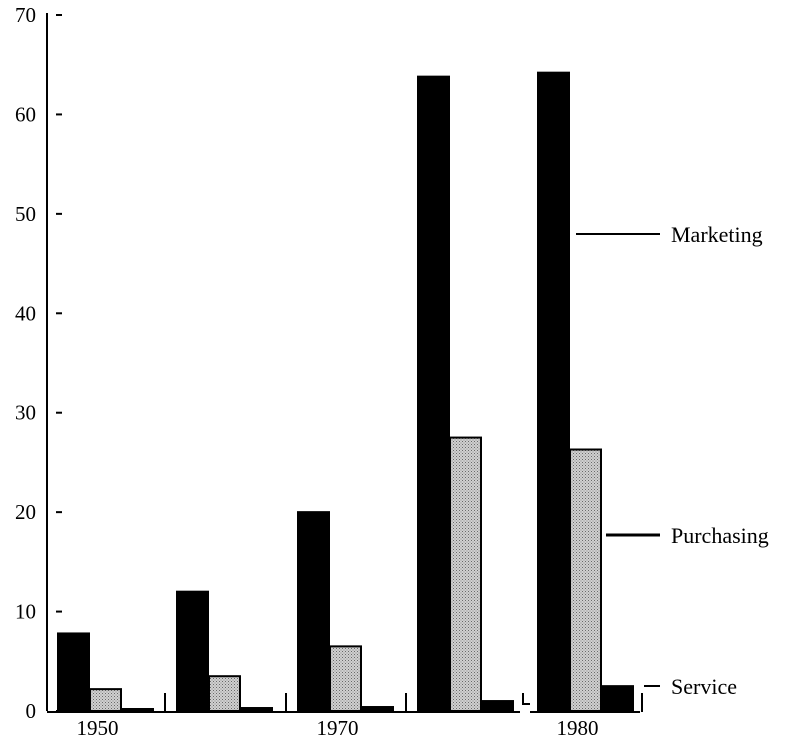 Image resolution: width=801 pixels, height=738 pixels. I want to click on x-axis: 1950 1970 1980, so click(345, 715).